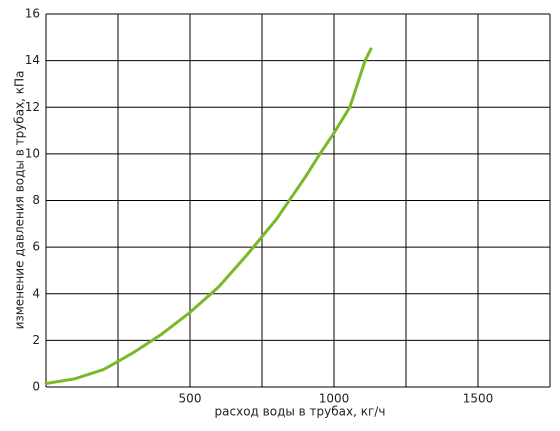 The height and width of the screenshot is (431, 560). Describe the element at coordinates (32, 14) in the screenshot. I see `y-tick-label: 16` at that location.